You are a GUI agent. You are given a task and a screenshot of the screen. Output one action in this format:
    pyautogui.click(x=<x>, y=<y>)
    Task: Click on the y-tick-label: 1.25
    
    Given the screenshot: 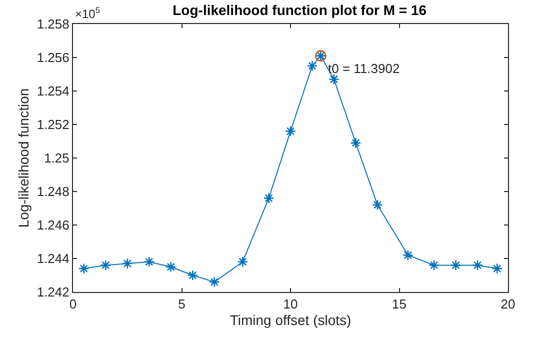 What is the action you would take?
    pyautogui.click(x=57, y=158)
    